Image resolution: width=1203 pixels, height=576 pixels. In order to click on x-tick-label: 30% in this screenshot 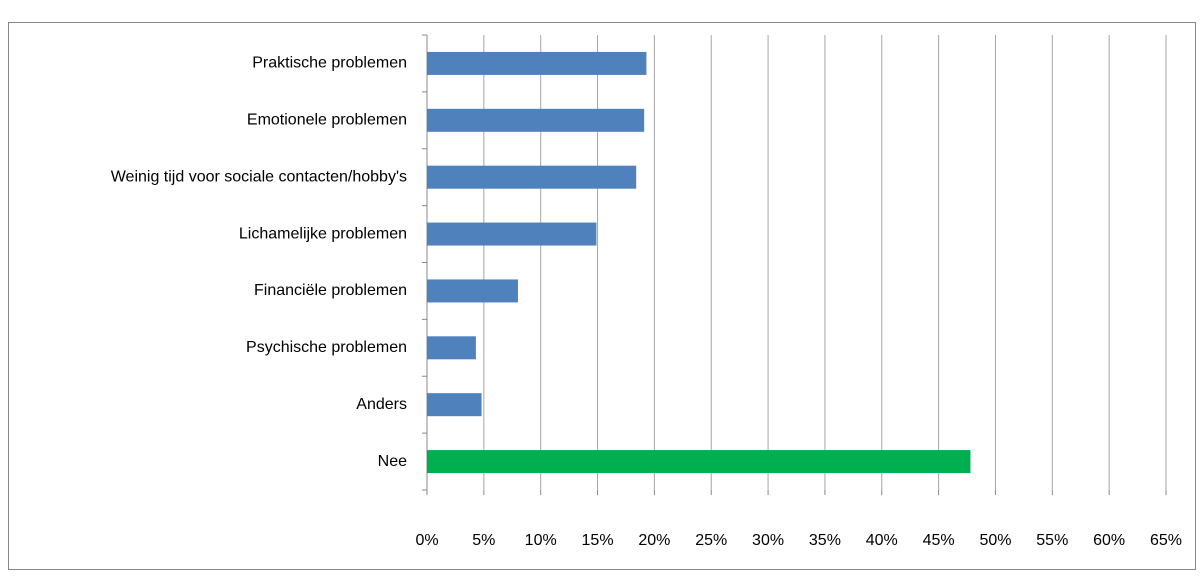, I will do `click(768, 540)`.